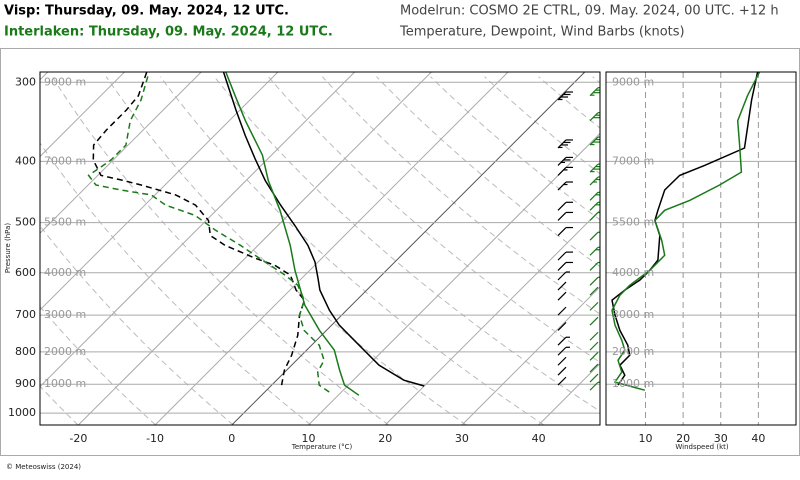 Image resolution: width=800 pixels, height=480 pixels. What do you see at coordinates (8, 248) in the screenshot?
I see `y-axis-label: Pressure (hPa)` at bounding box center [8, 248].